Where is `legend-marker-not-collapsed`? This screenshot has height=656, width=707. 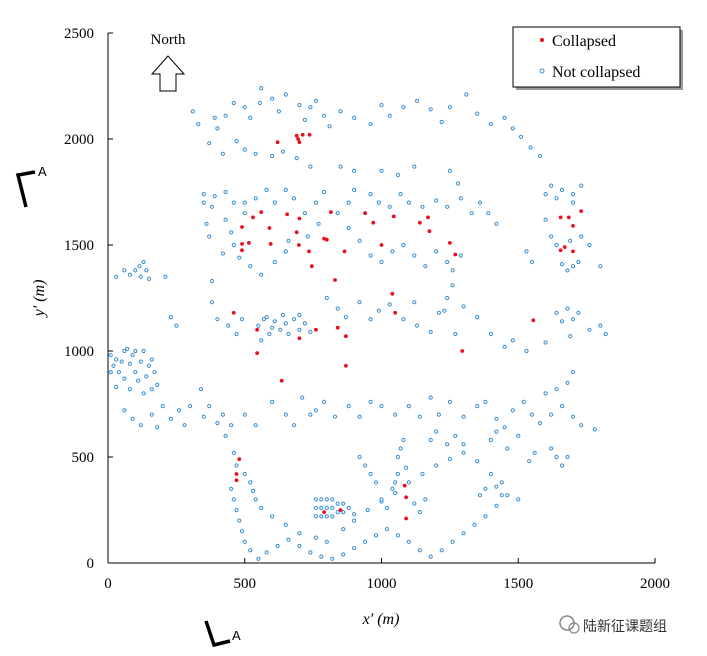
legend-marker-not-collapsed is located at coordinates (542, 71).